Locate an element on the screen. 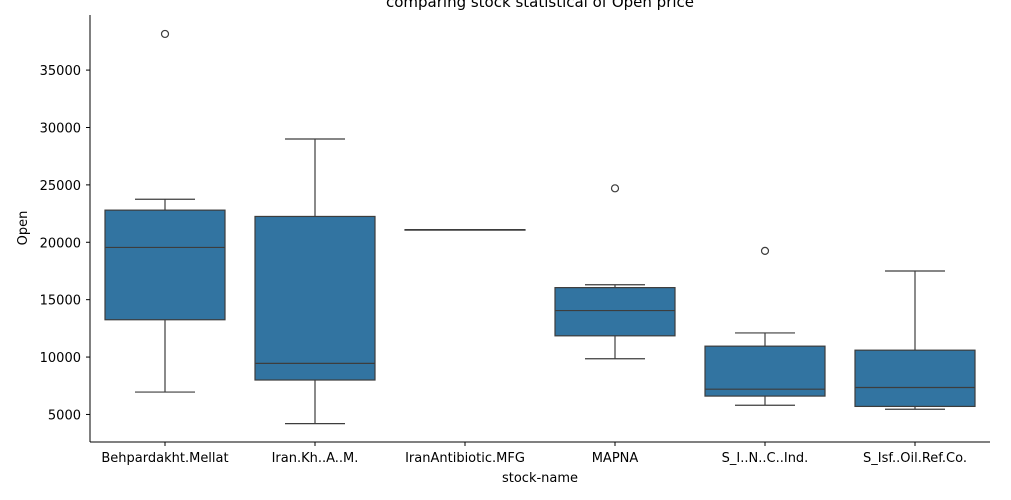 This screenshot has height=500, width=1011. y-tick-label: 15000 is located at coordinates (60, 301).